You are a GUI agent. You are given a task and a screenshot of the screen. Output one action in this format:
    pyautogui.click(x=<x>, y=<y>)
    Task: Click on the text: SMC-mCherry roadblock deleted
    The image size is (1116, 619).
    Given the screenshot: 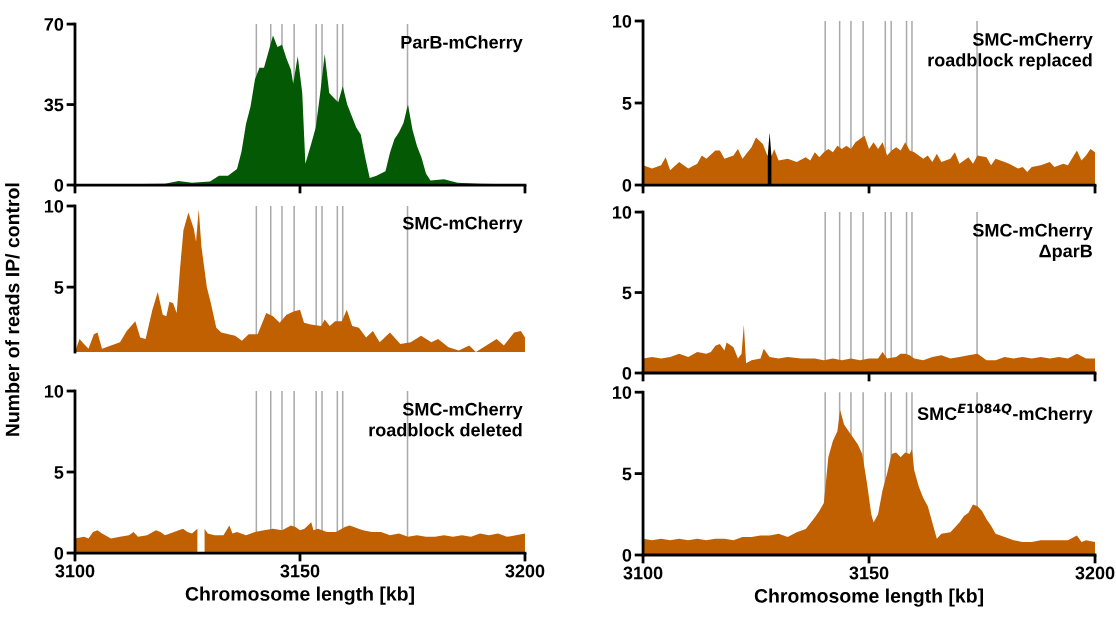 What is the action you would take?
    pyautogui.click(x=446, y=419)
    